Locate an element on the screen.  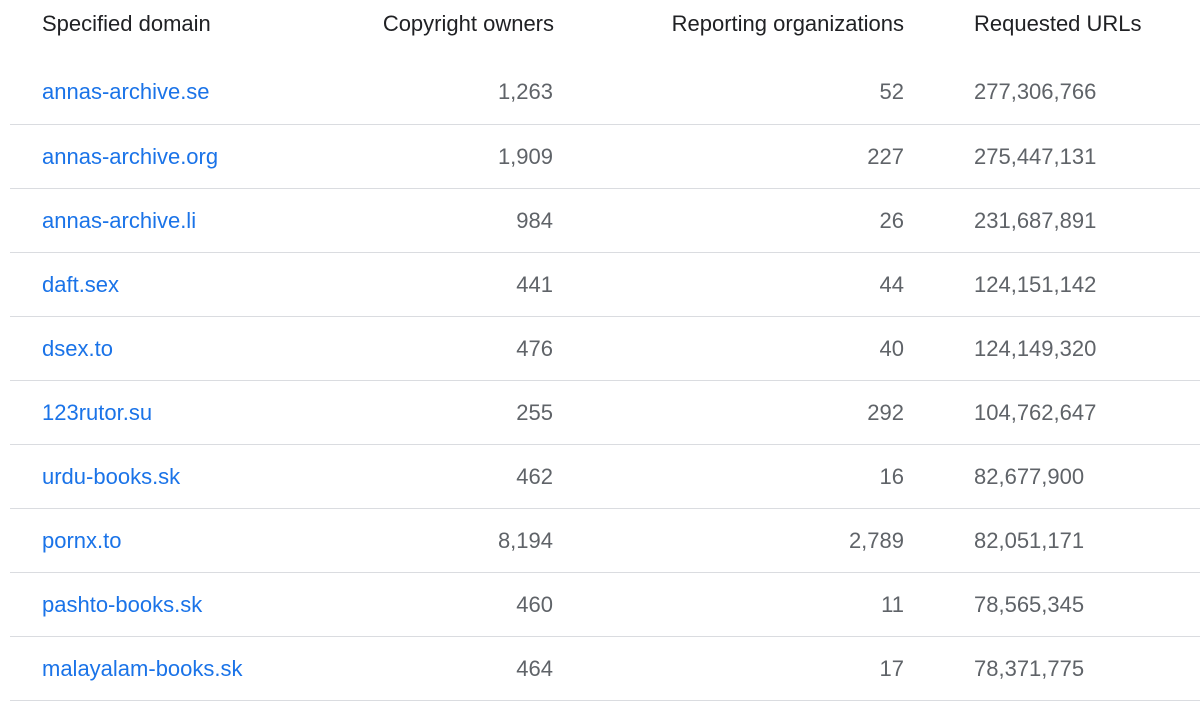
table-row: malayalam-books.sk 464 17 78,371,775 is located at coordinates (605, 669).